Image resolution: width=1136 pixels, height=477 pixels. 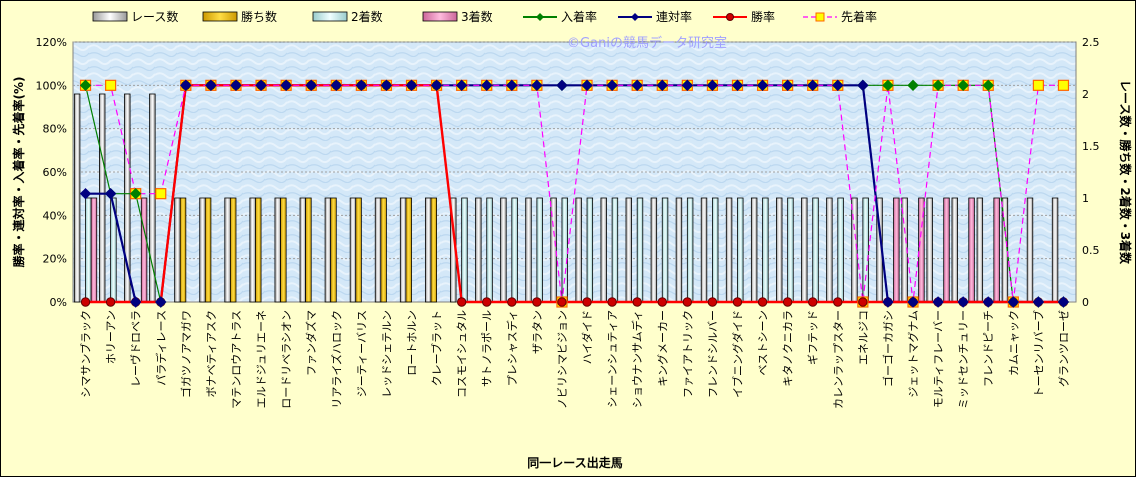 I want to click on legend-swatch, so click(x=220, y=16).